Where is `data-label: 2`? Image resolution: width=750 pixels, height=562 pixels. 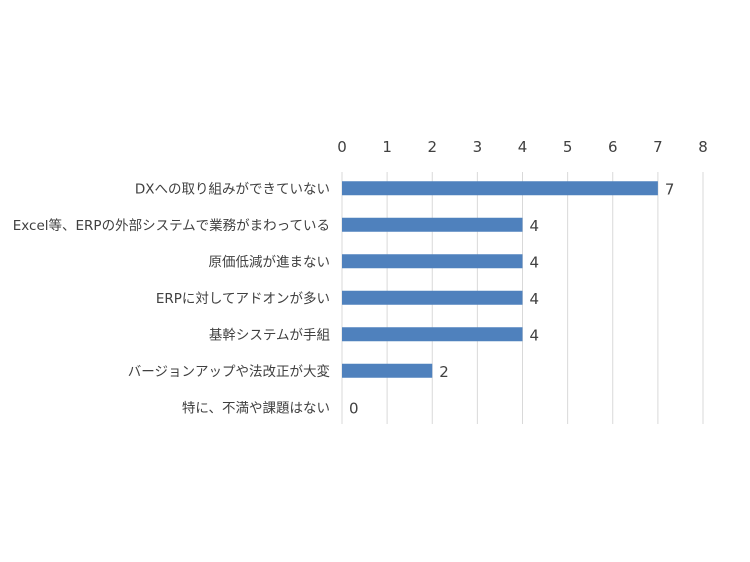
data-label: 2 is located at coordinates (444, 372).